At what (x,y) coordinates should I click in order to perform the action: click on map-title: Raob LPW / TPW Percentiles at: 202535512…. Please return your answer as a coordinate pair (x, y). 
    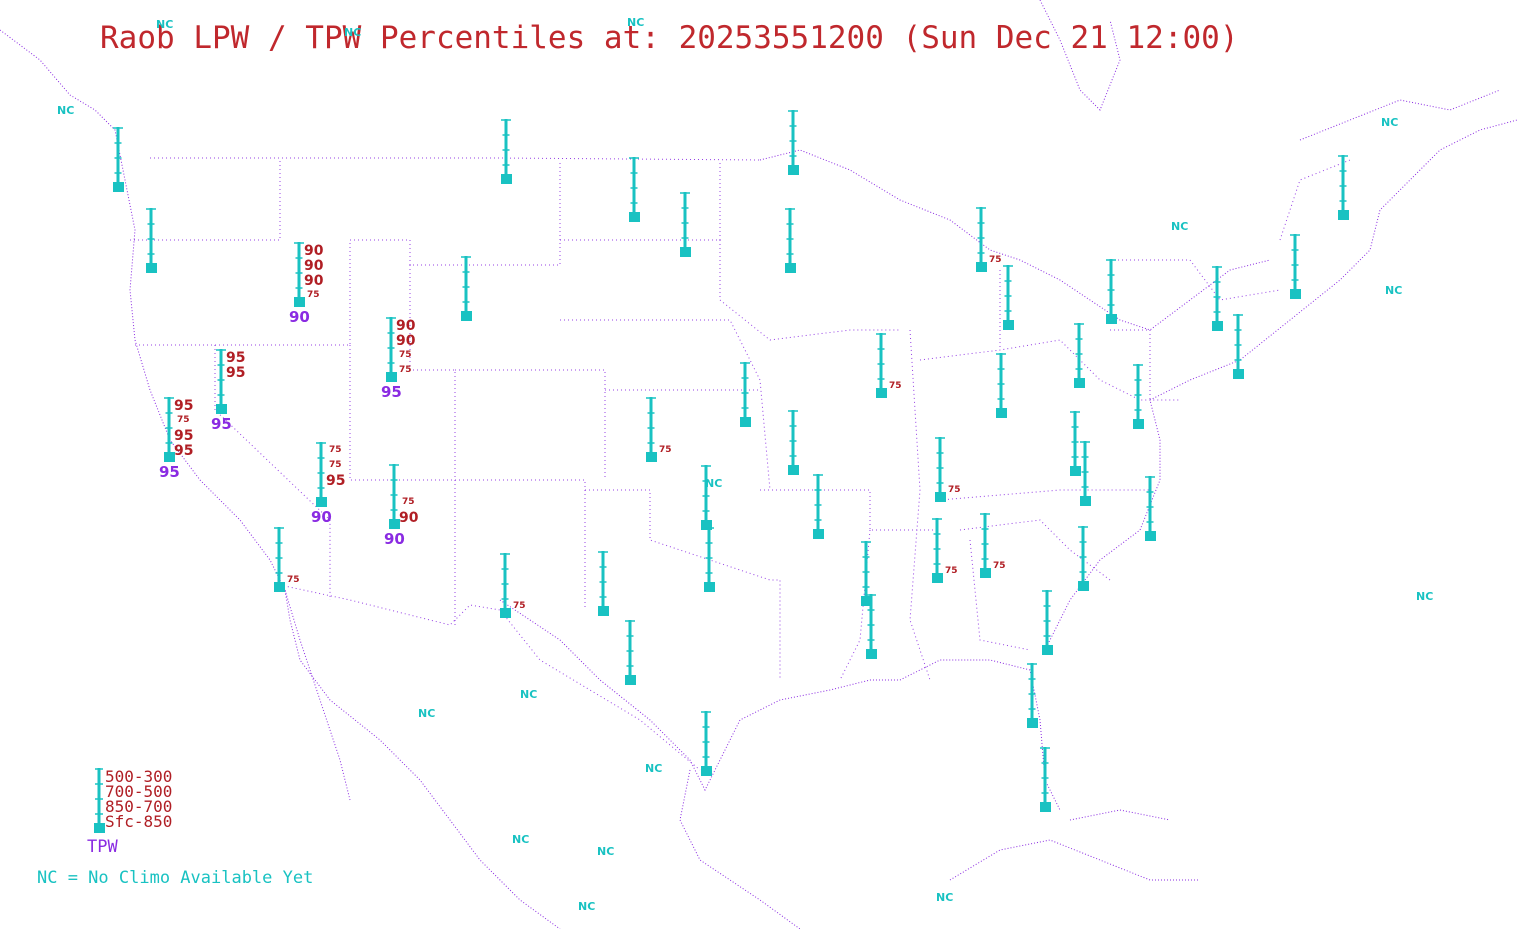
    Looking at the image, I should click on (669, 38).